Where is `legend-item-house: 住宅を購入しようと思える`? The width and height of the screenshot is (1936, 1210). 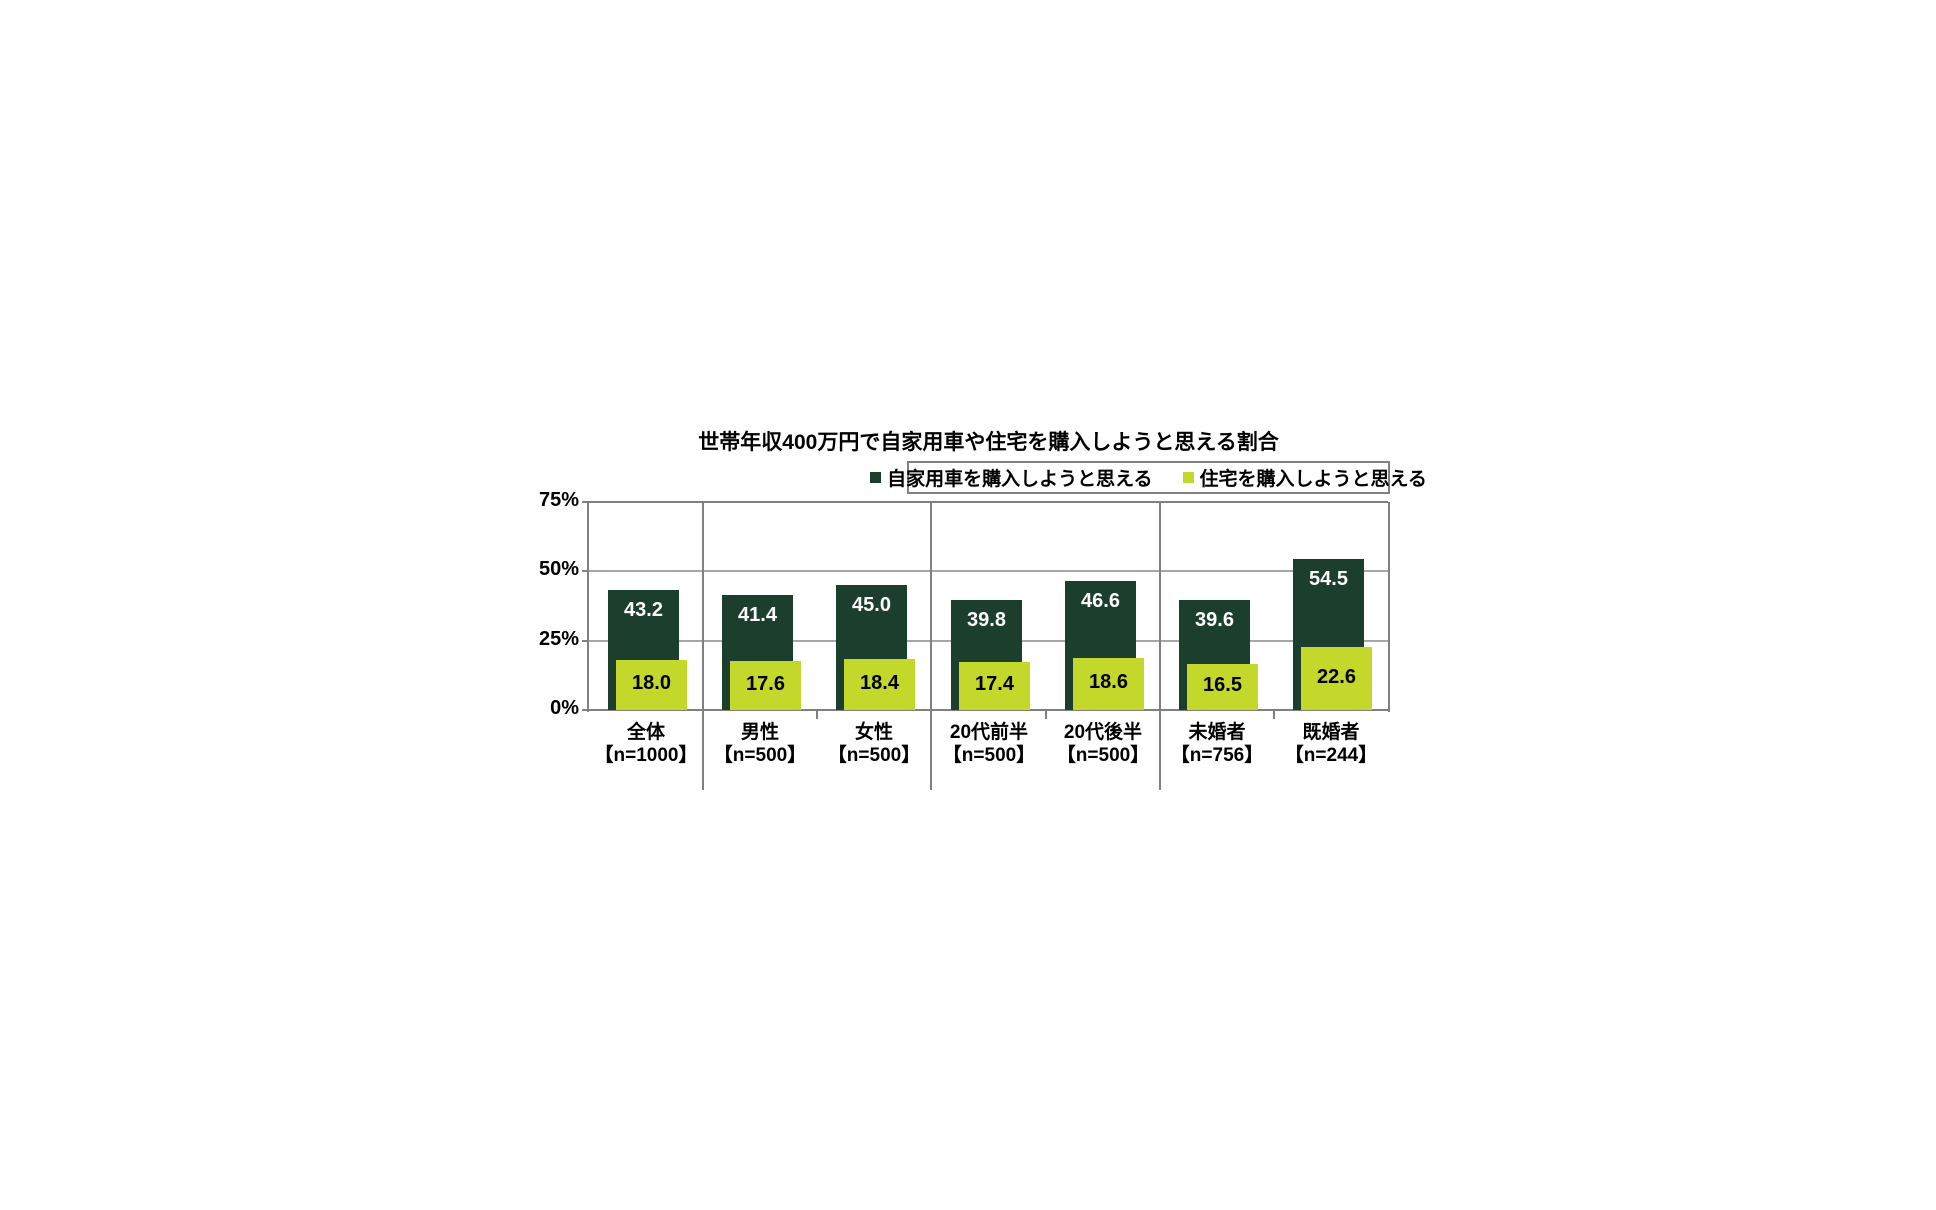
legend-item-house: 住宅を購入しようと思える is located at coordinates (1304, 477).